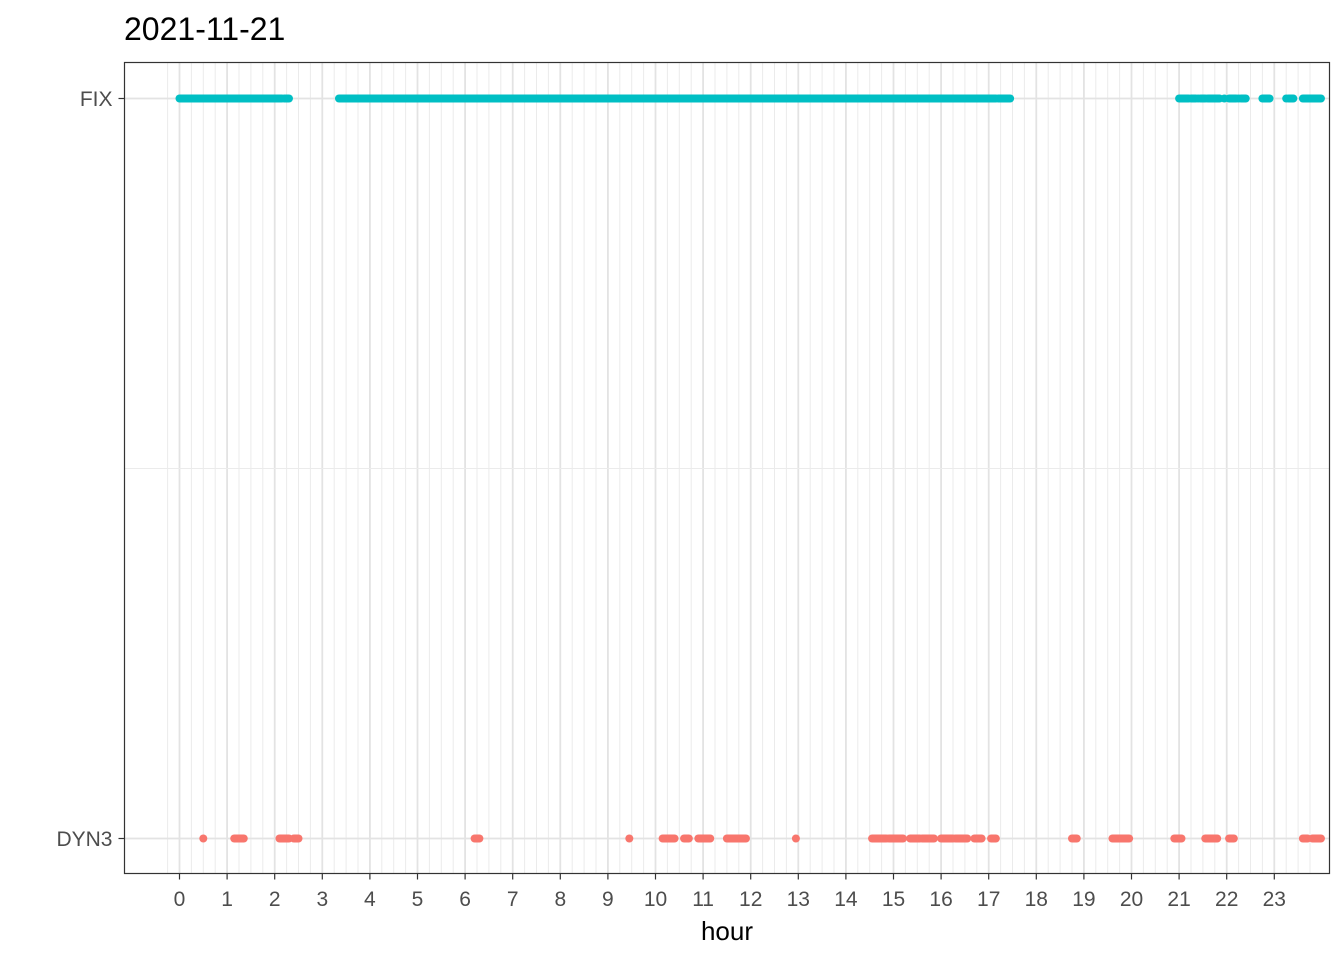 Image resolution: width=1344 pixels, height=960 pixels. What do you see at coordinates (750, 899) in the screenshot?
I see `x-tick-label: 12` at bounding box center [750, 899].